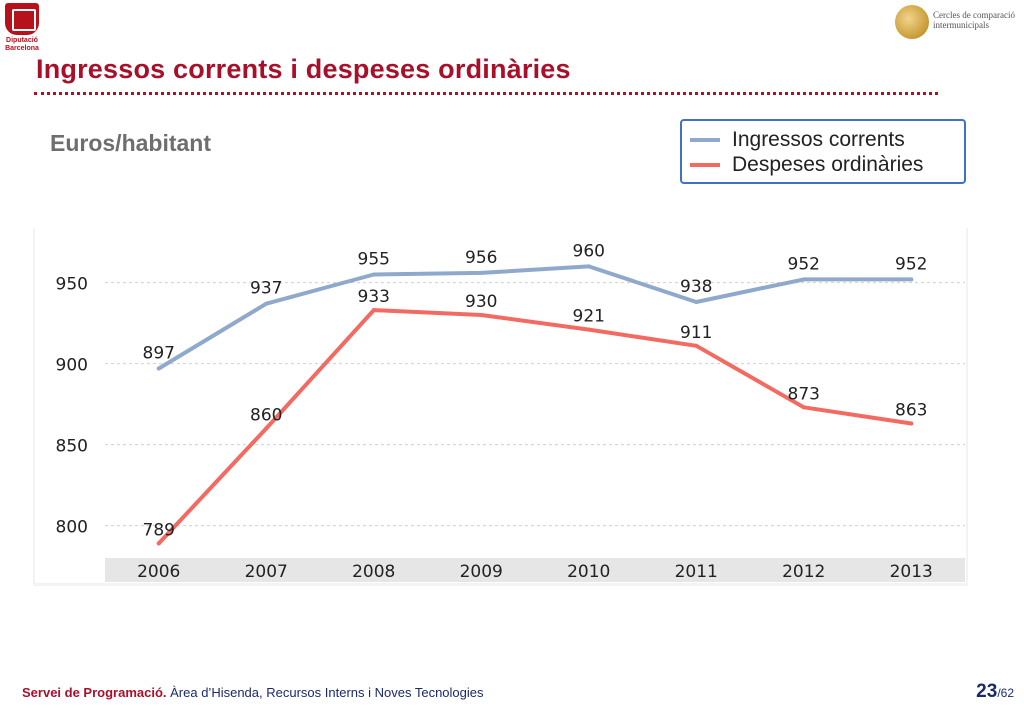 This screenshot has width=1024, height=709. What do you see at coordinates (481, 258) in the screenshot?
I see `data-label-ingressos: 956` at bounding box center [481, 258].